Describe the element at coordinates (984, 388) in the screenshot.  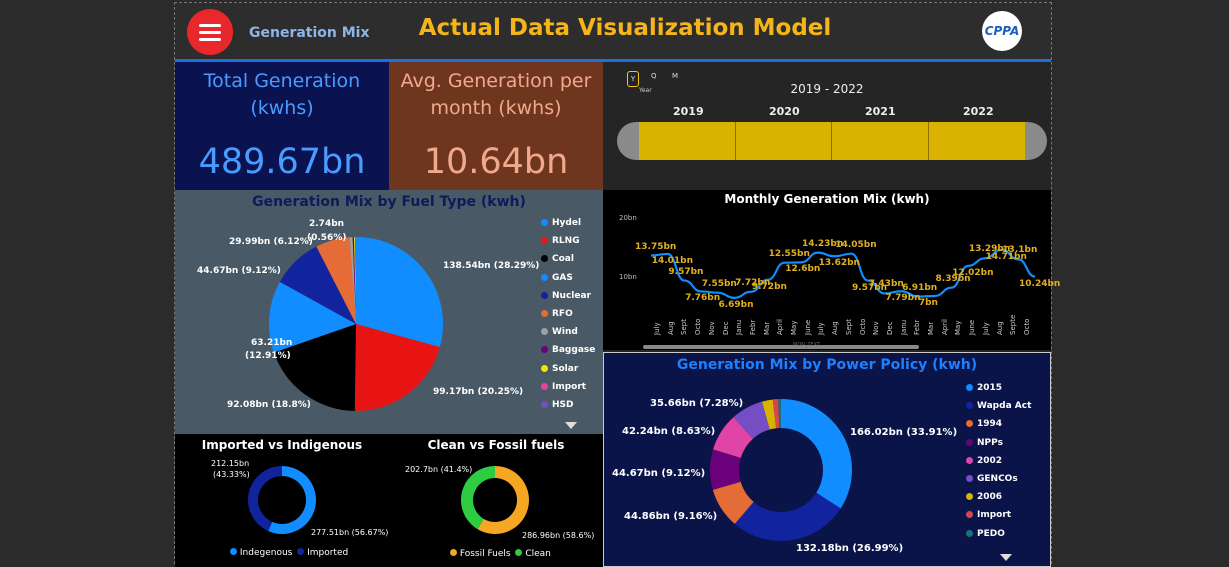
I see `policy-legend-item-2015: 2015` at that location.